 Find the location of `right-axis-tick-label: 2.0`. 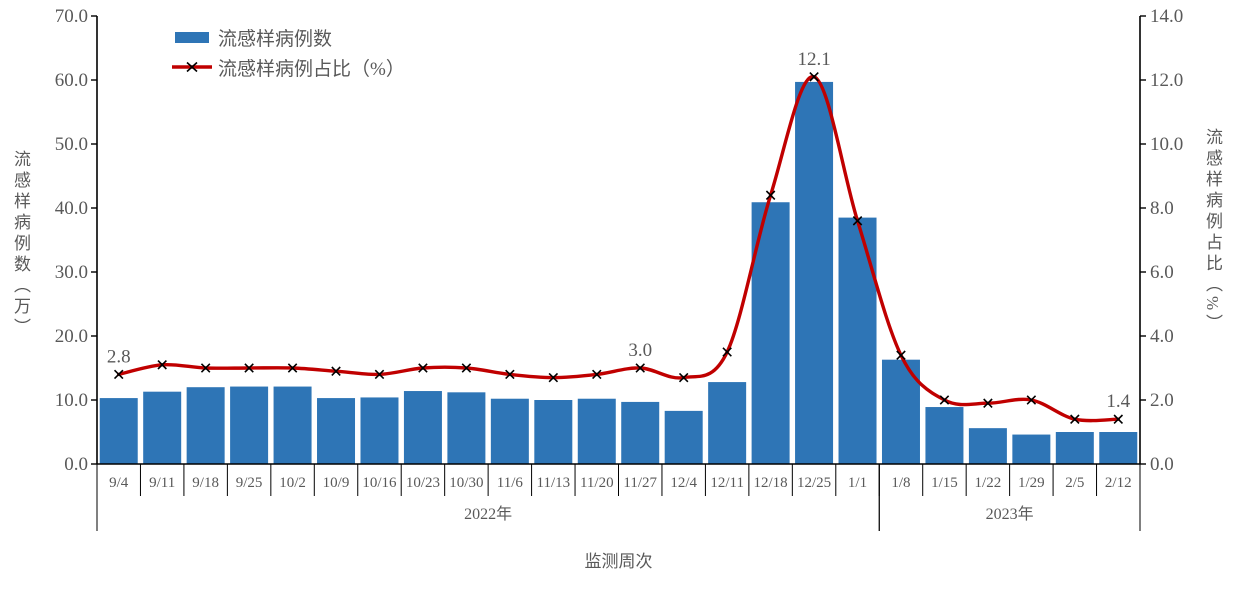

right-axis-tick-label: 2.0 is located at coordinates (1162, 400).